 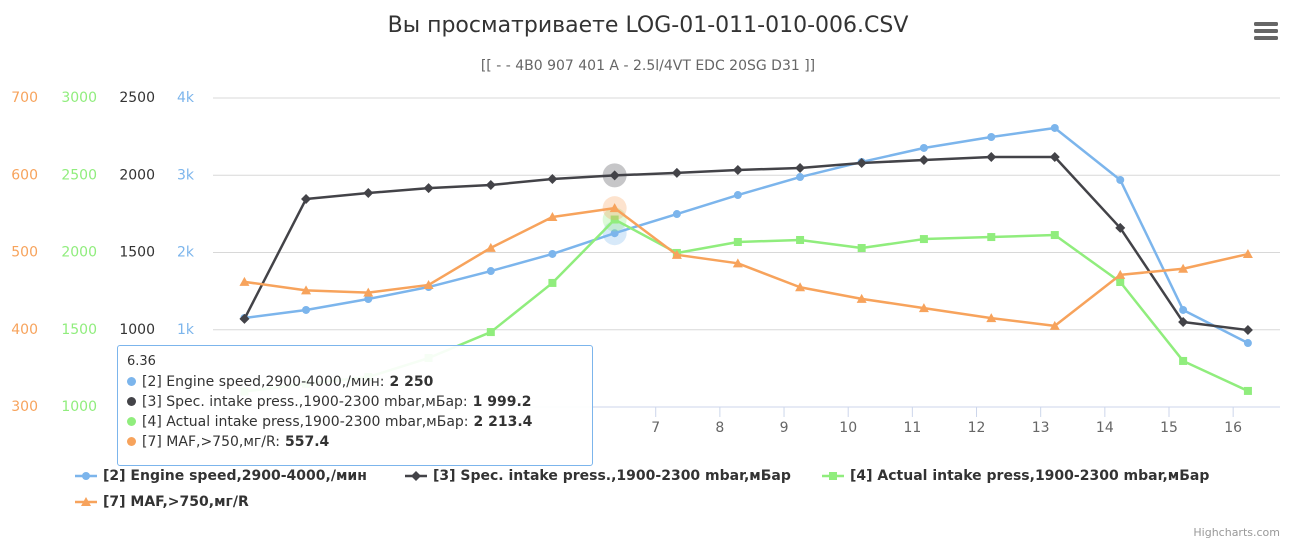 What do you see at coordinates (235, 476) in the screenshot?
I see `legend-label: [2] Engine speed,2900-4000,/мин` at bounding box center [235, 476].